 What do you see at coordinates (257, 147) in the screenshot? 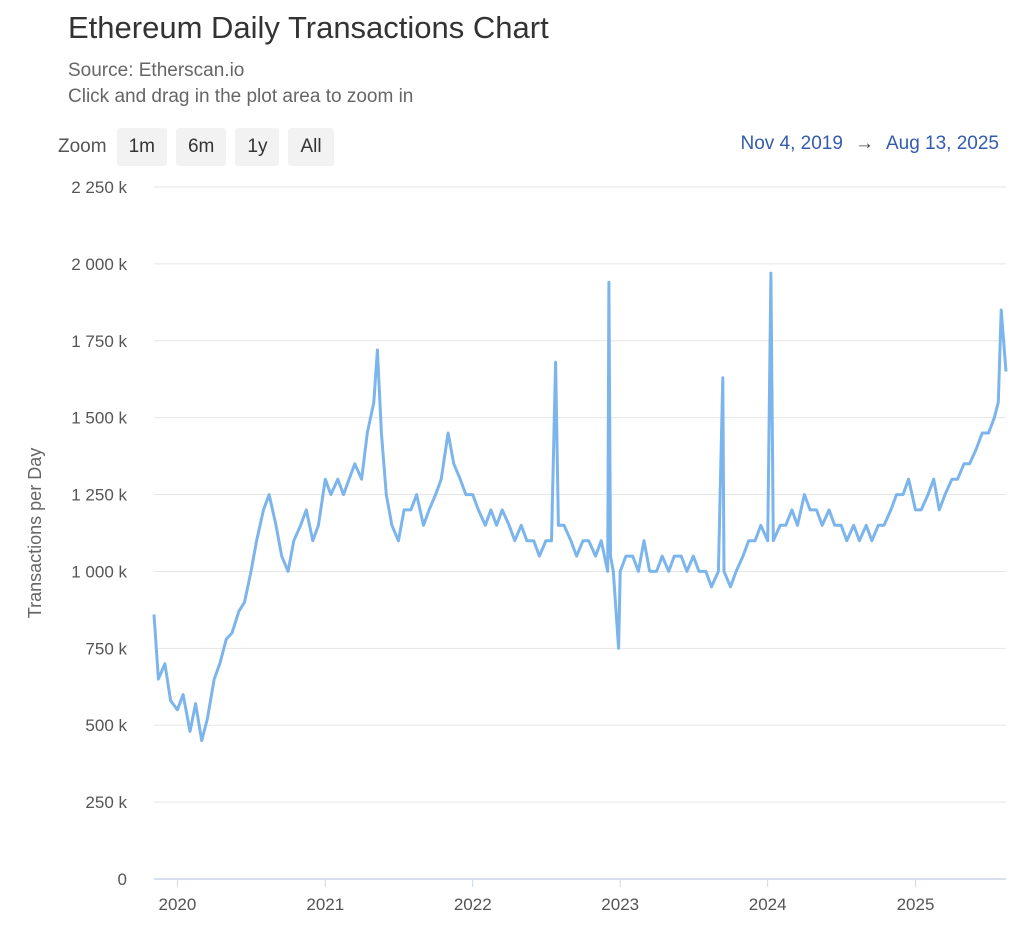
I see `zoom-1y-button: 1y` at bounding box center [257, 147].